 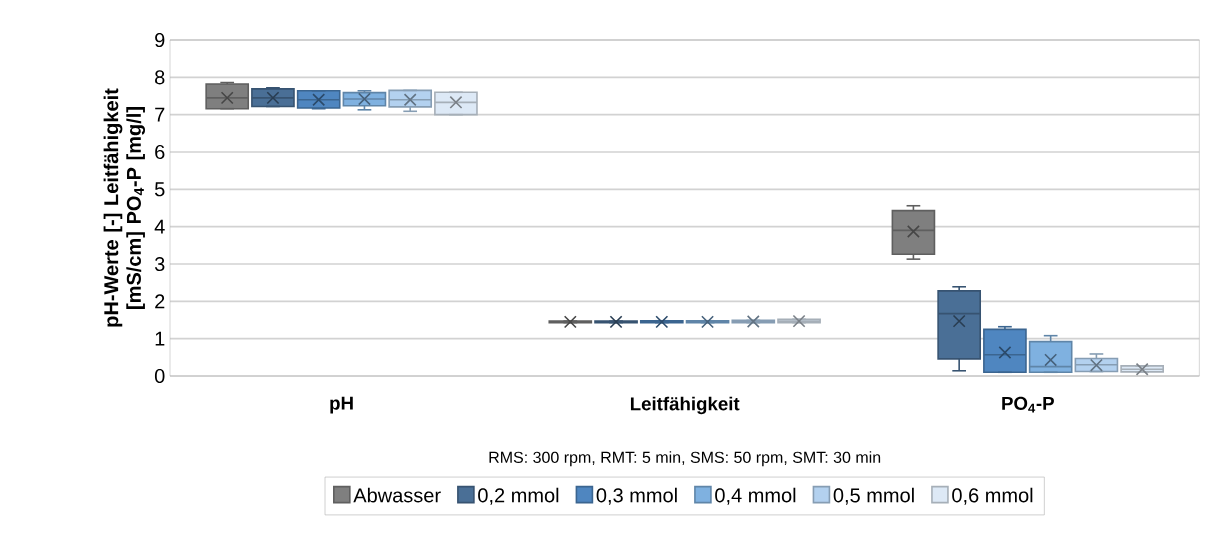 What do you see at coordinates (755, 496) in the screenshot?
I see `legend-label: 0,4 mmol` at bounding box center [755, 496].